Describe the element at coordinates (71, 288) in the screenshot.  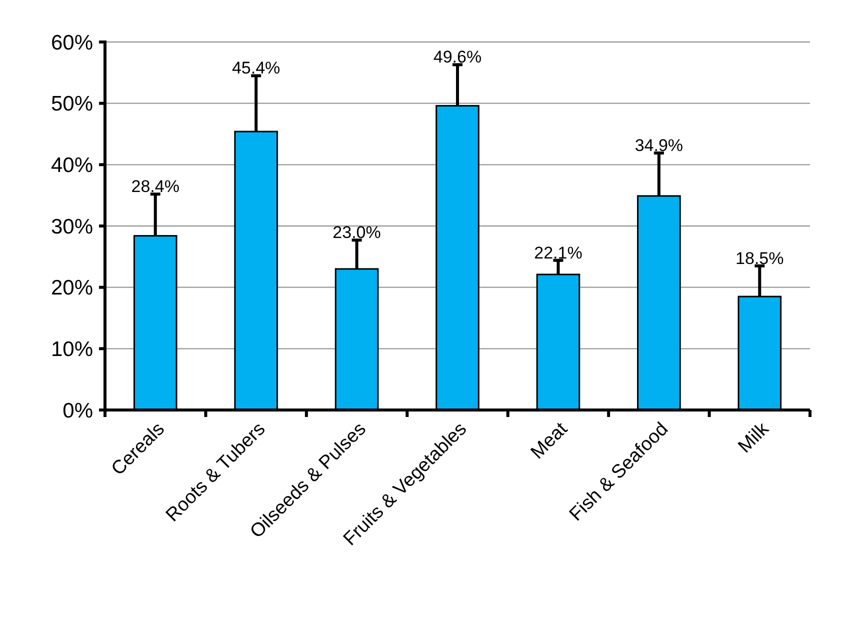
I see `y-tick-label: 20%` at that location.